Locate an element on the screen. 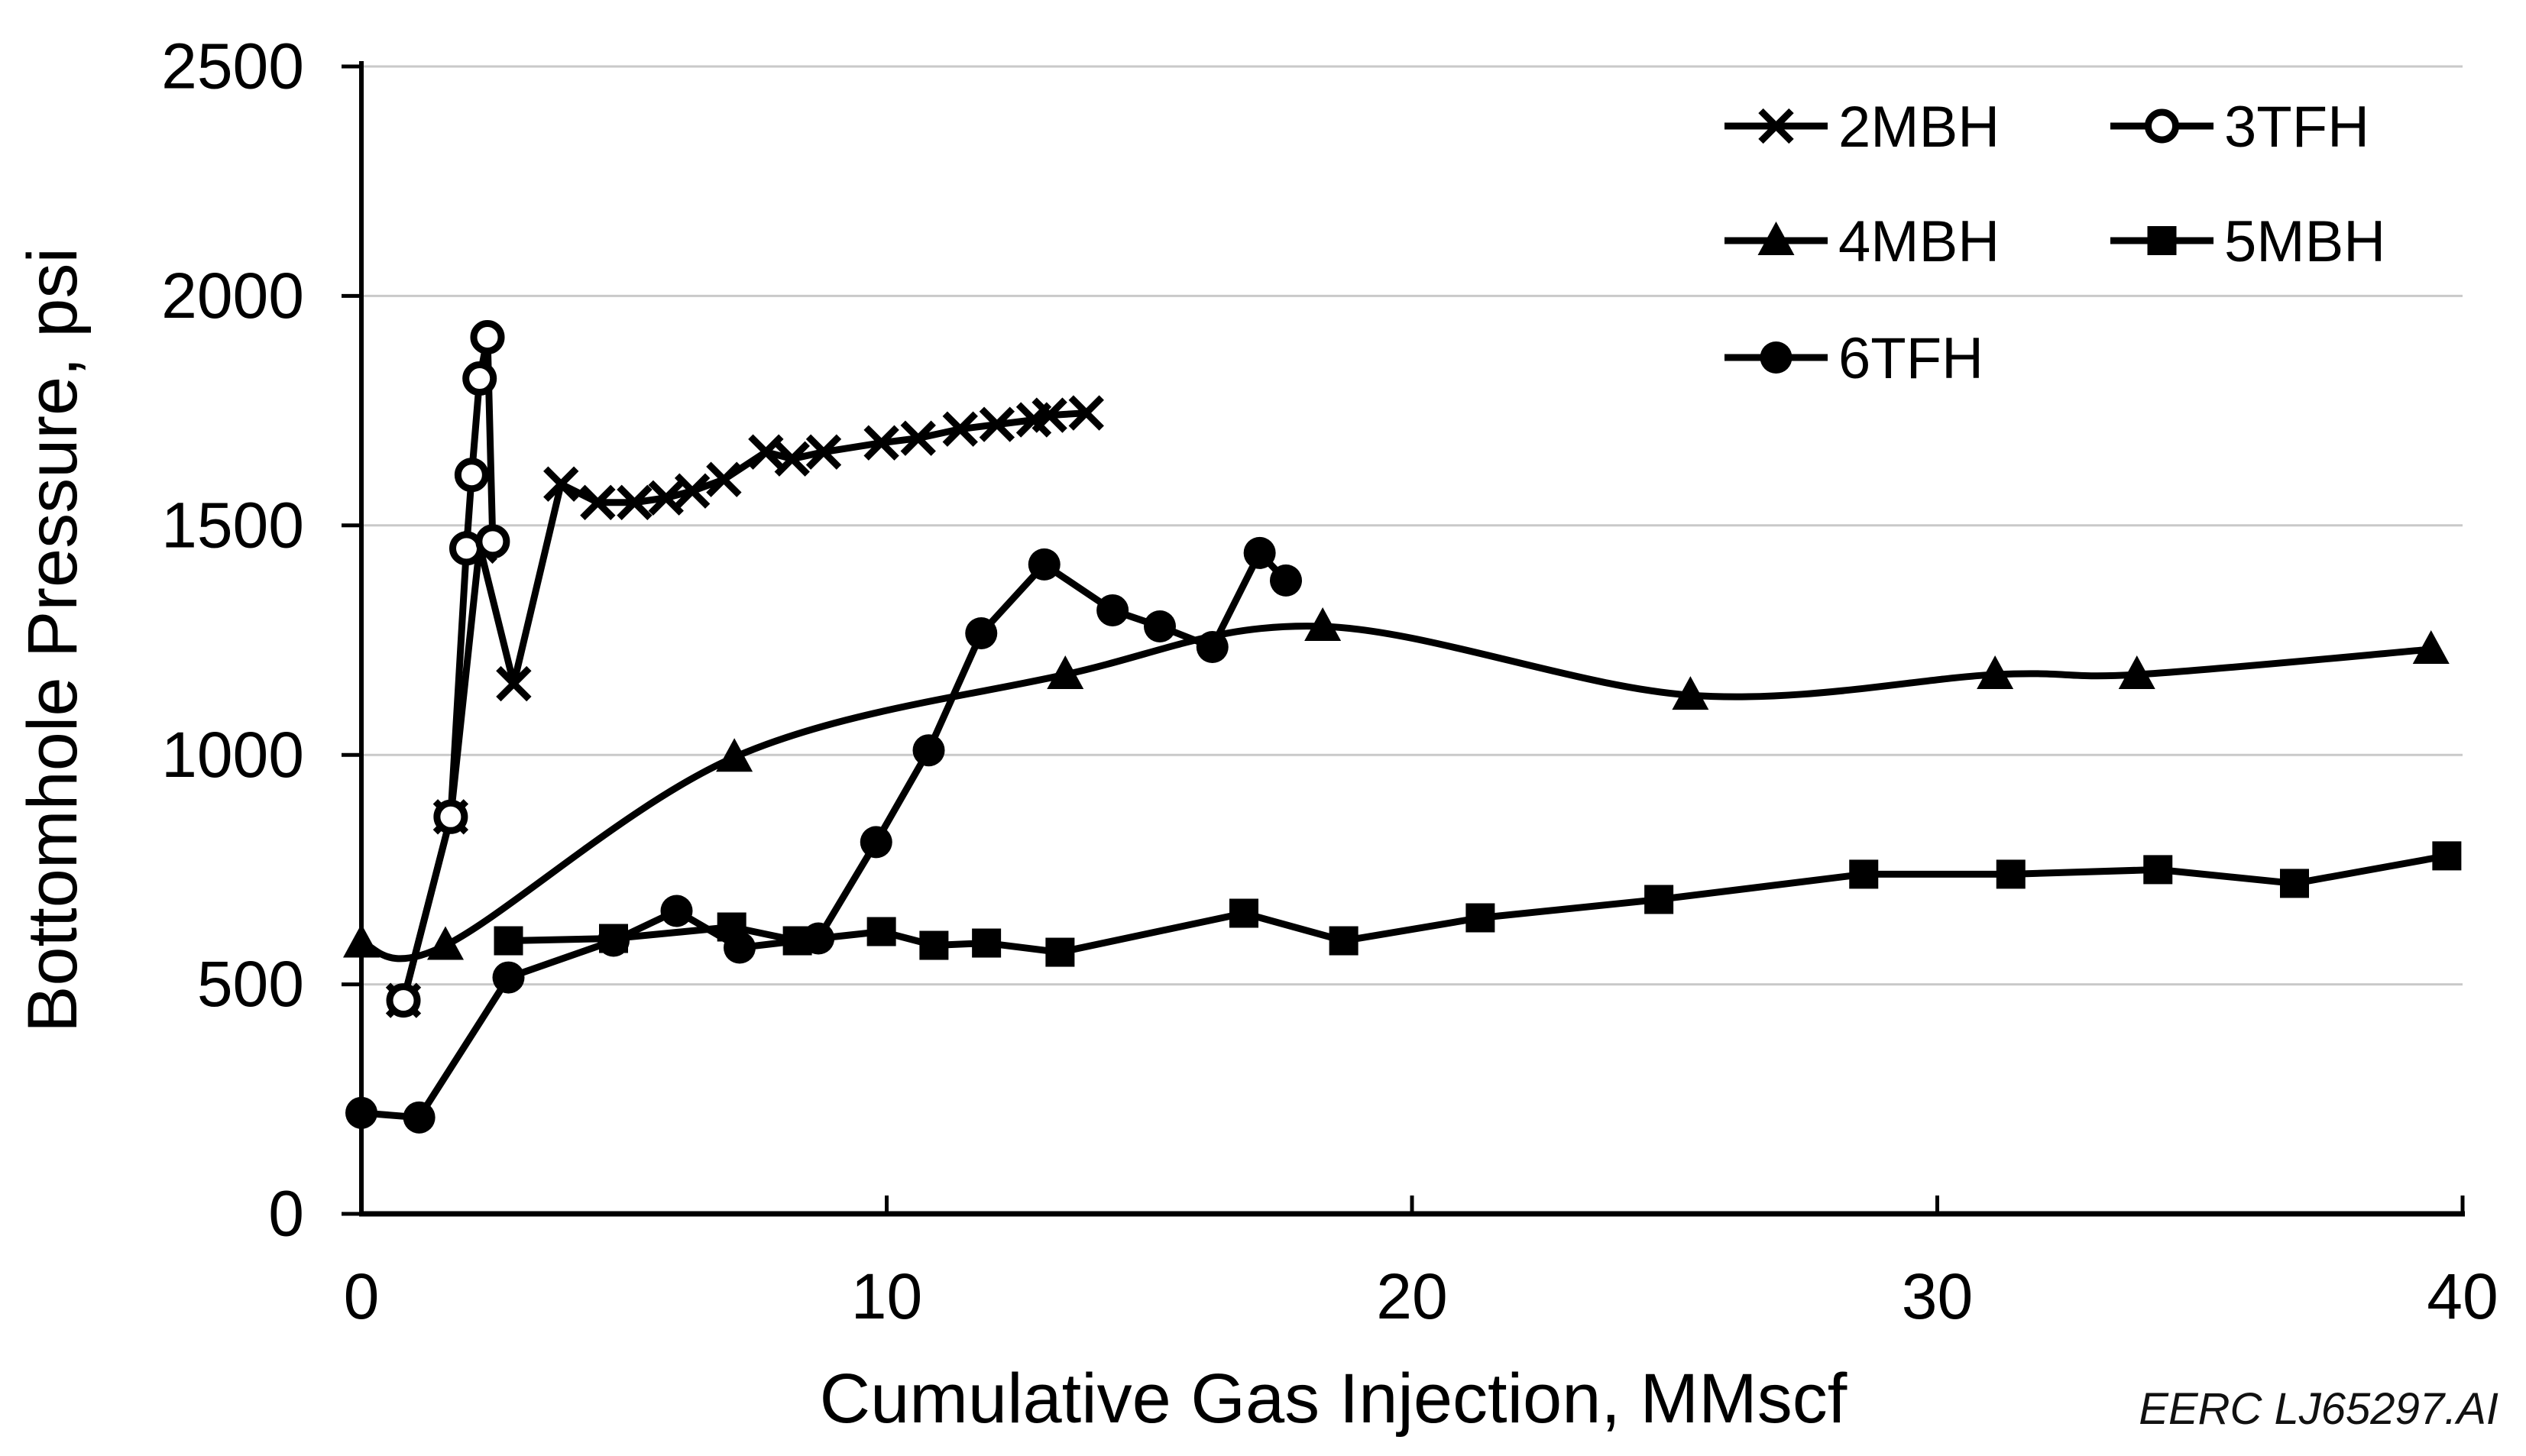  y-tick-label-1500: 1500 is located at coordinates (232, 525).